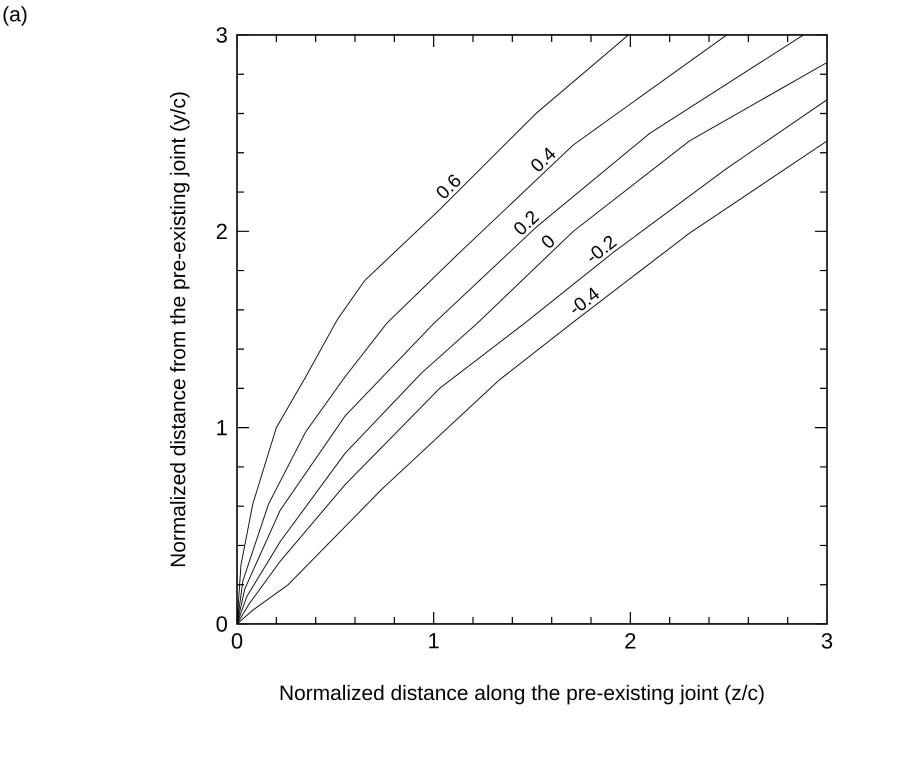 The height and width of the screenshot is (768, 904). I want to click on text: -0.4, so click(586, 299).